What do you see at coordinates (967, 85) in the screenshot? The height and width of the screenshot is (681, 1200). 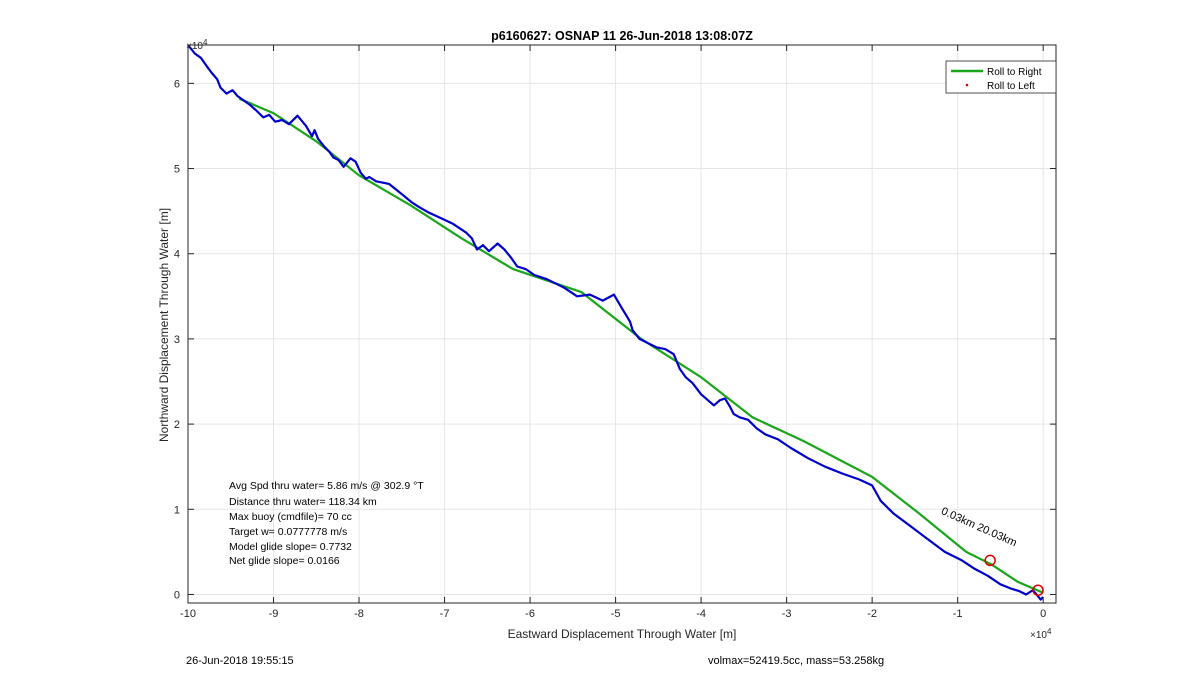 I see `legend-dot-roll-left` at bounding box center [967, 85].